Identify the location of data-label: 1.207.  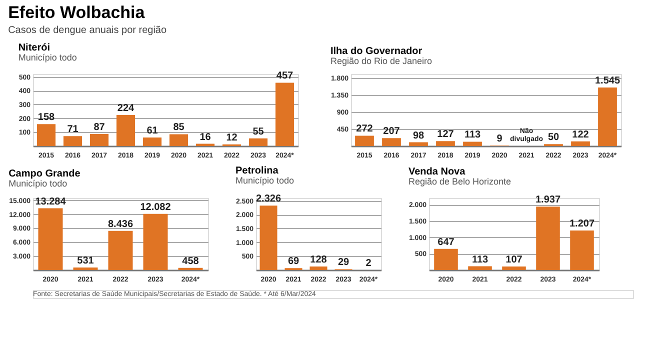
(582, 224).